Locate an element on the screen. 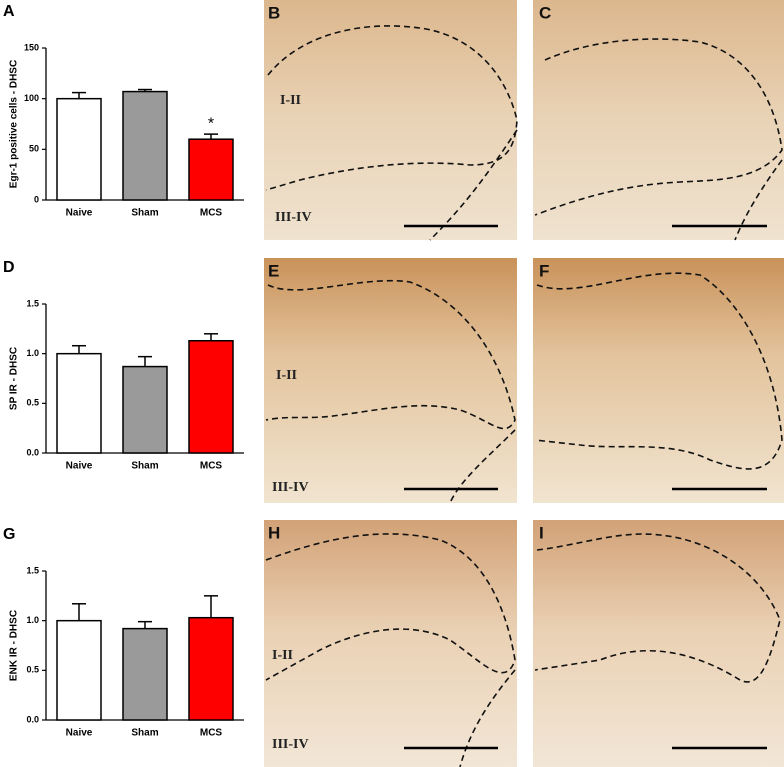  micrograph: I is located at coordinates (658, 643).